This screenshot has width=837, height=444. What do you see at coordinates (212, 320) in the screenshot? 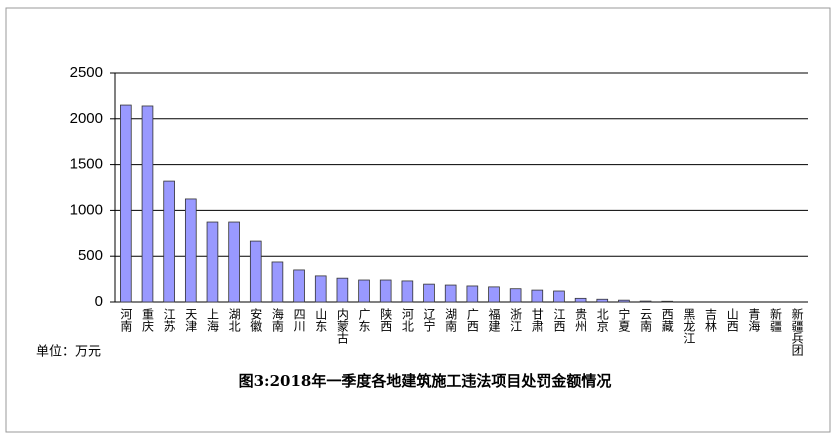
I see `x-tick-label: 上海` at bounding box center [212, 320].